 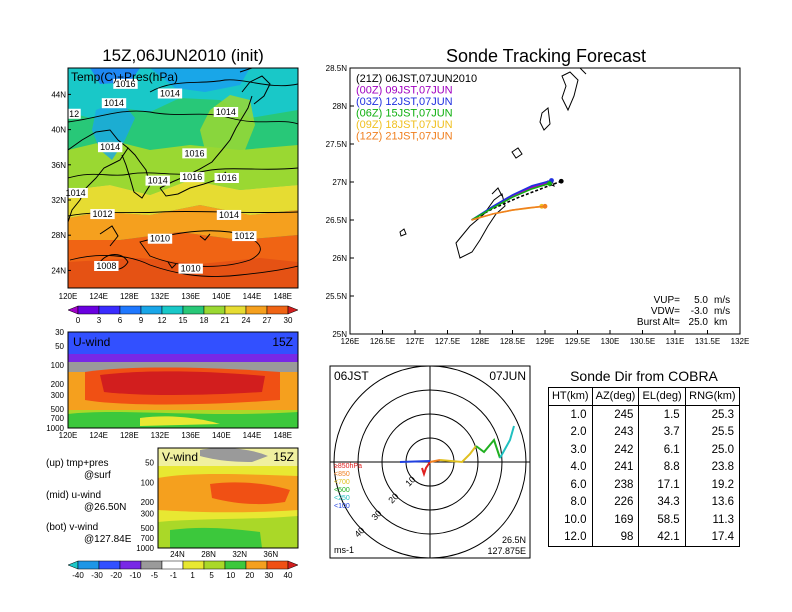 I want to click on isobar-contours, so click(x=183, y=178).